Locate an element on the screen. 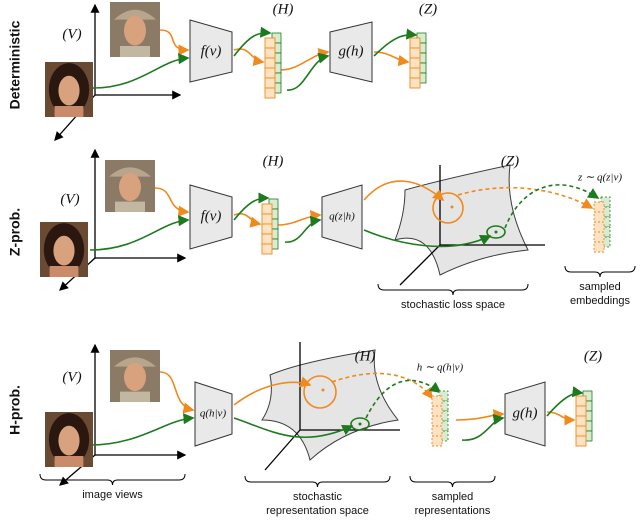 This screenshot has height=522, width=640. brace-label: representations is located at coordinates (453, 511).